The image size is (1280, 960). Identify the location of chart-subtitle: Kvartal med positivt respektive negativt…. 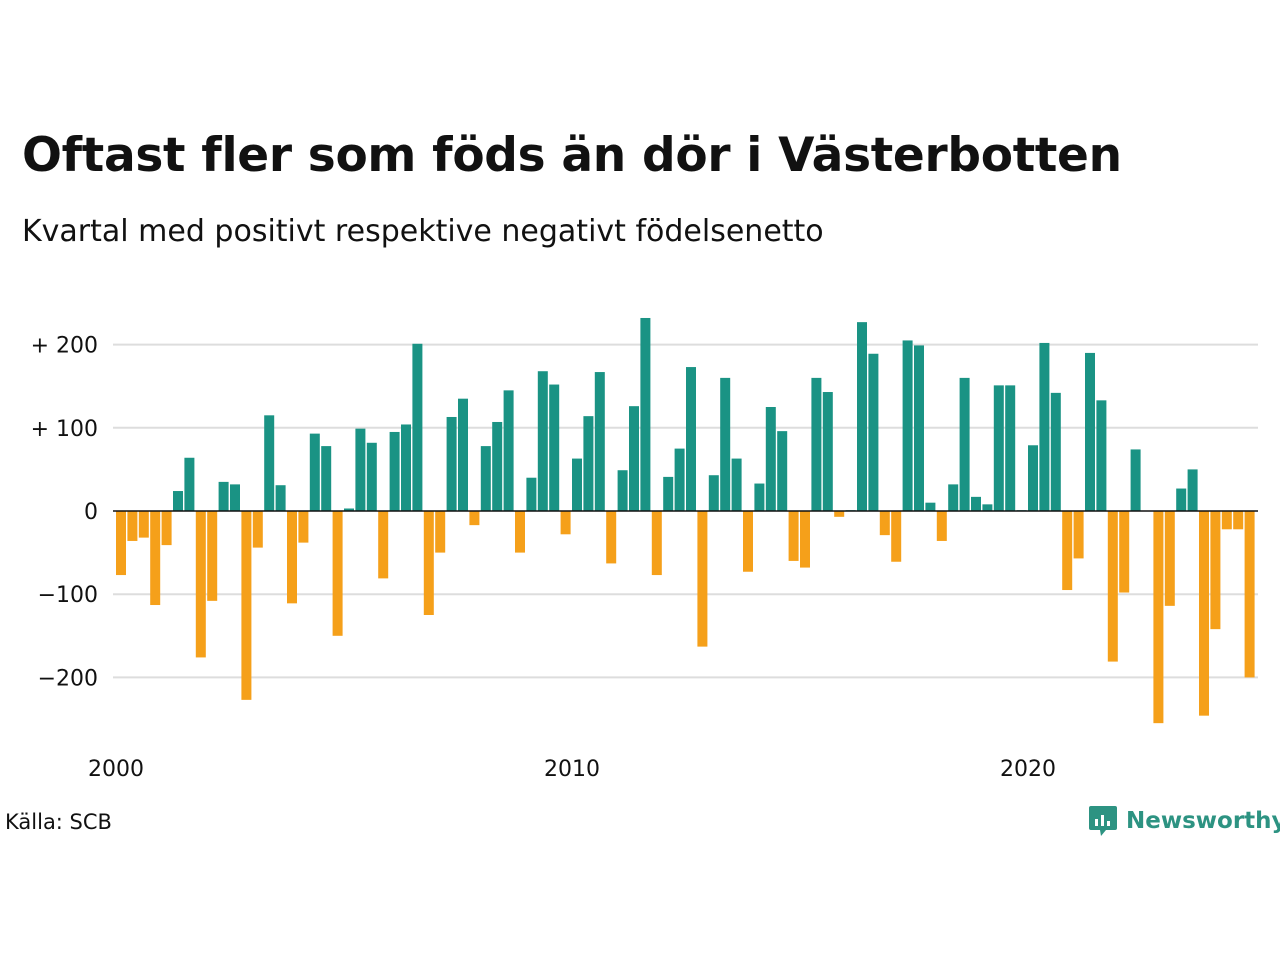
(423, 231).